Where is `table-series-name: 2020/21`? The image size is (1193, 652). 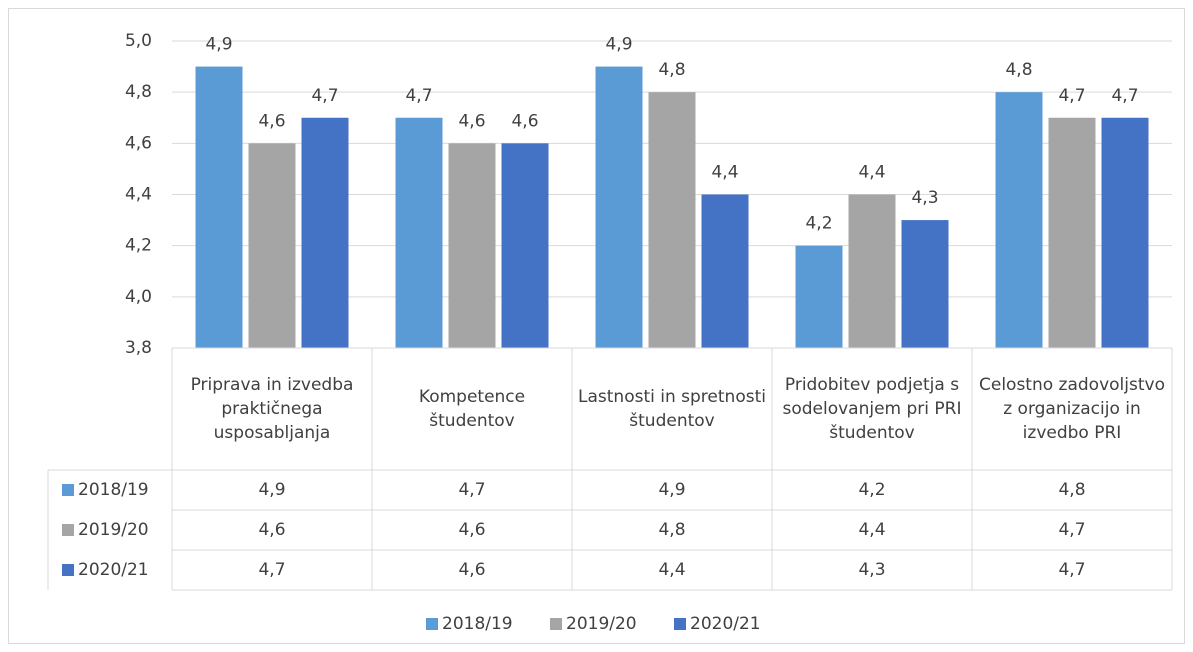
table-series-name: 2020/21 is located at coordinates (113, 570).